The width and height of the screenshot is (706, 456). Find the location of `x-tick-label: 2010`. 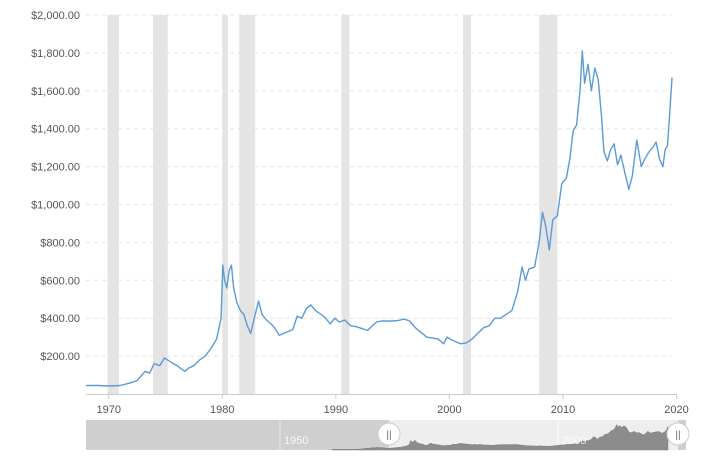

x-tick-label: 2010 is located at coordinates (563, 410).